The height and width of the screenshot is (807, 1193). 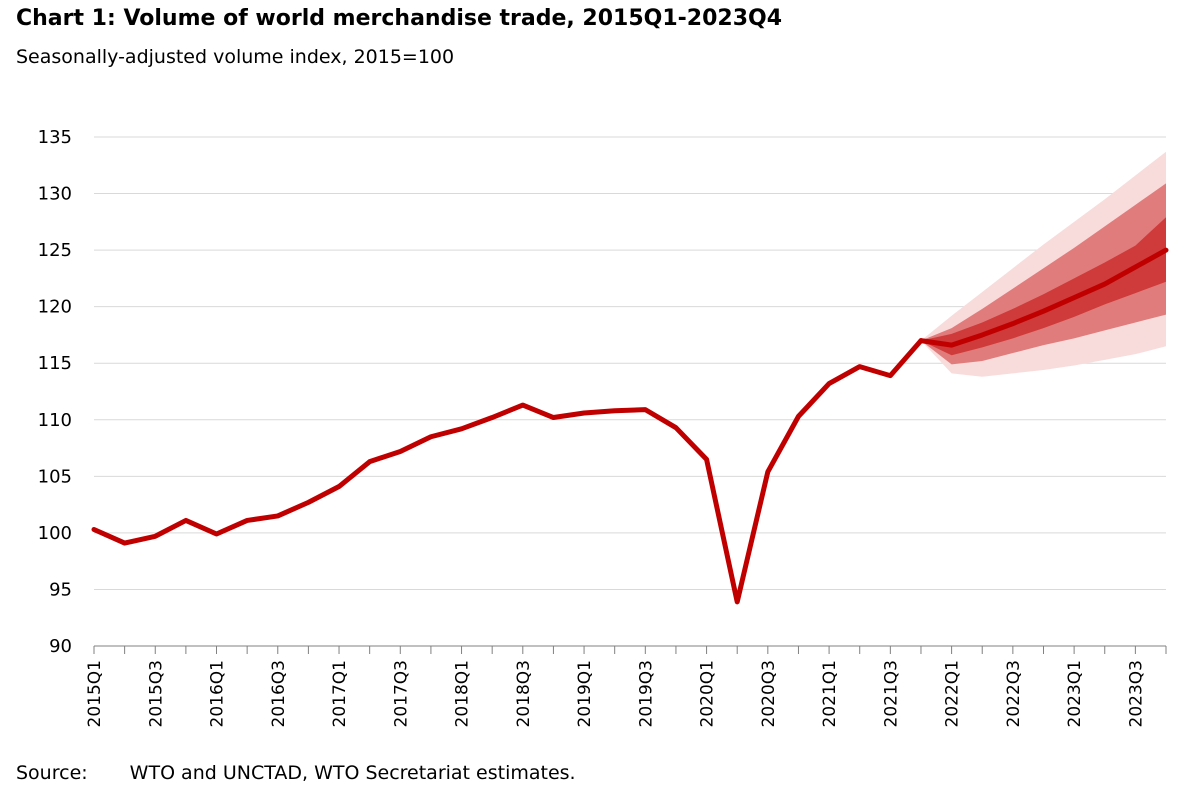 I want to click on x-tick-label: 2016Q3, so click(x=279, y=693).